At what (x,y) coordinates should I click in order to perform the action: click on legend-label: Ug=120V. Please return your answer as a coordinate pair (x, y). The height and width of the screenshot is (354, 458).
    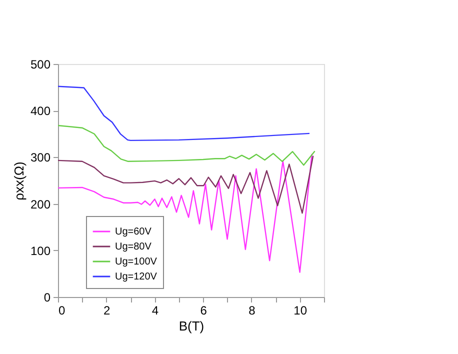
    Looking at the image, I should click on (136, 277).